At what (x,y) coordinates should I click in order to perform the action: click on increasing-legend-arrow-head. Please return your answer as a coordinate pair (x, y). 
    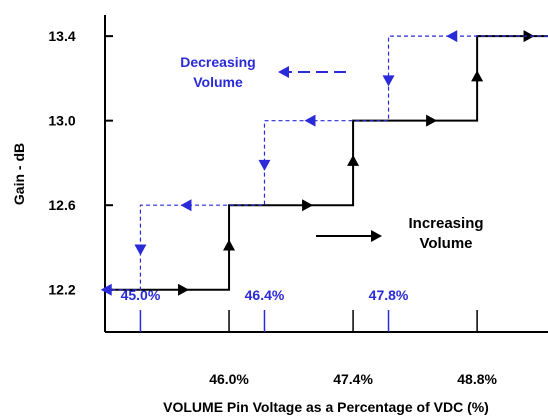
    Looking at the image, I should click on (376, 236).